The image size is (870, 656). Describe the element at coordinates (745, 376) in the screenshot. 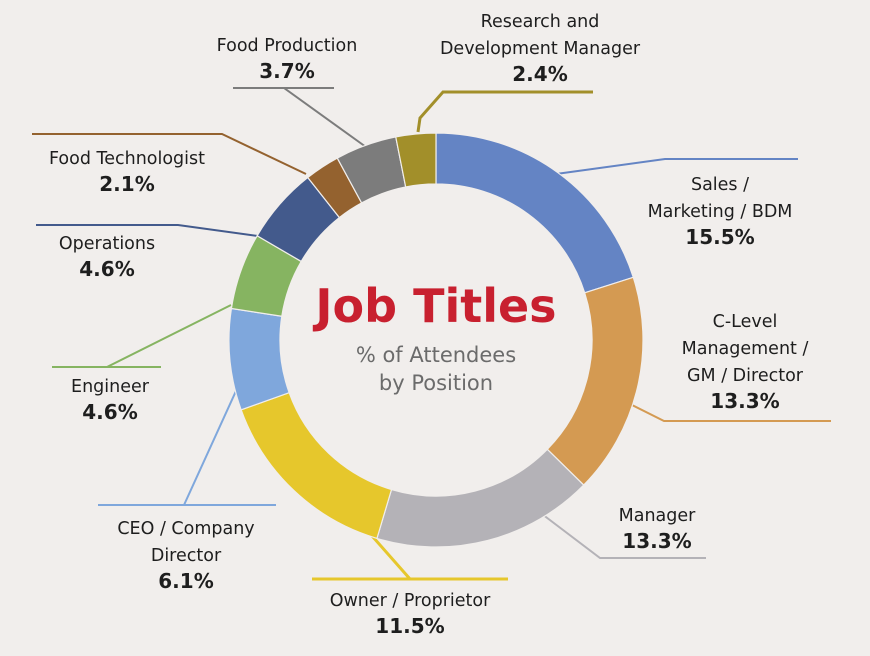

I see `slice-label-1-line-2: GM / Director` at that location.